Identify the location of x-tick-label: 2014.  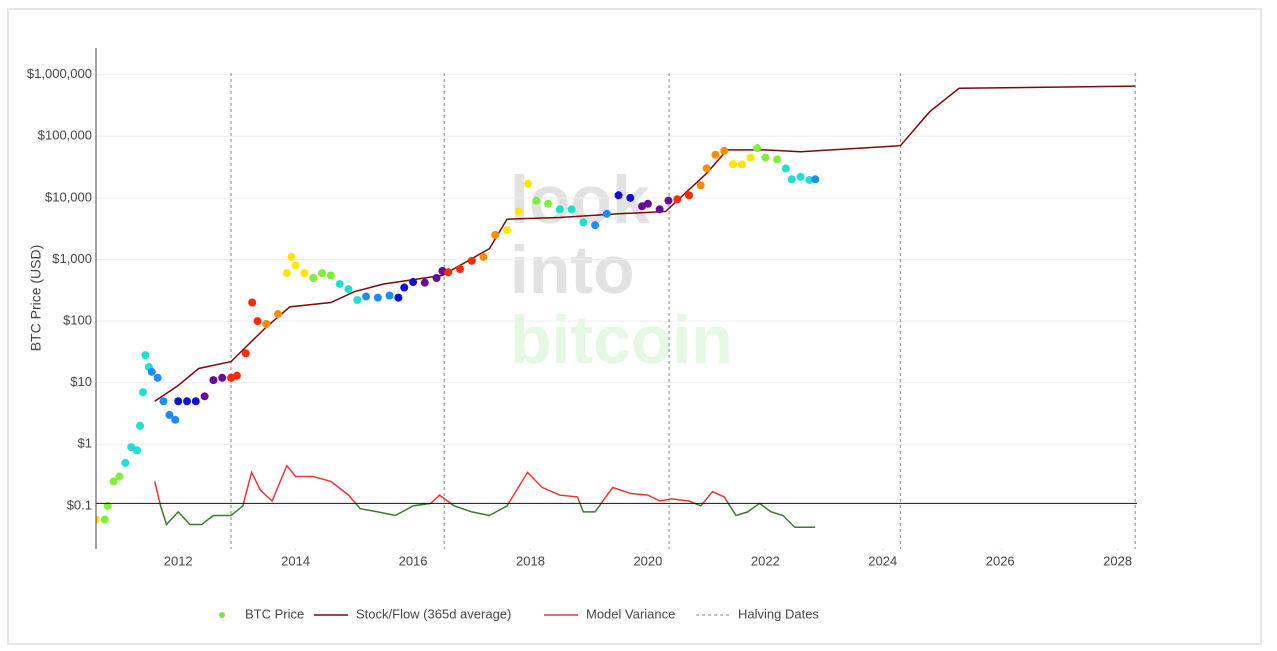
(295, 560).